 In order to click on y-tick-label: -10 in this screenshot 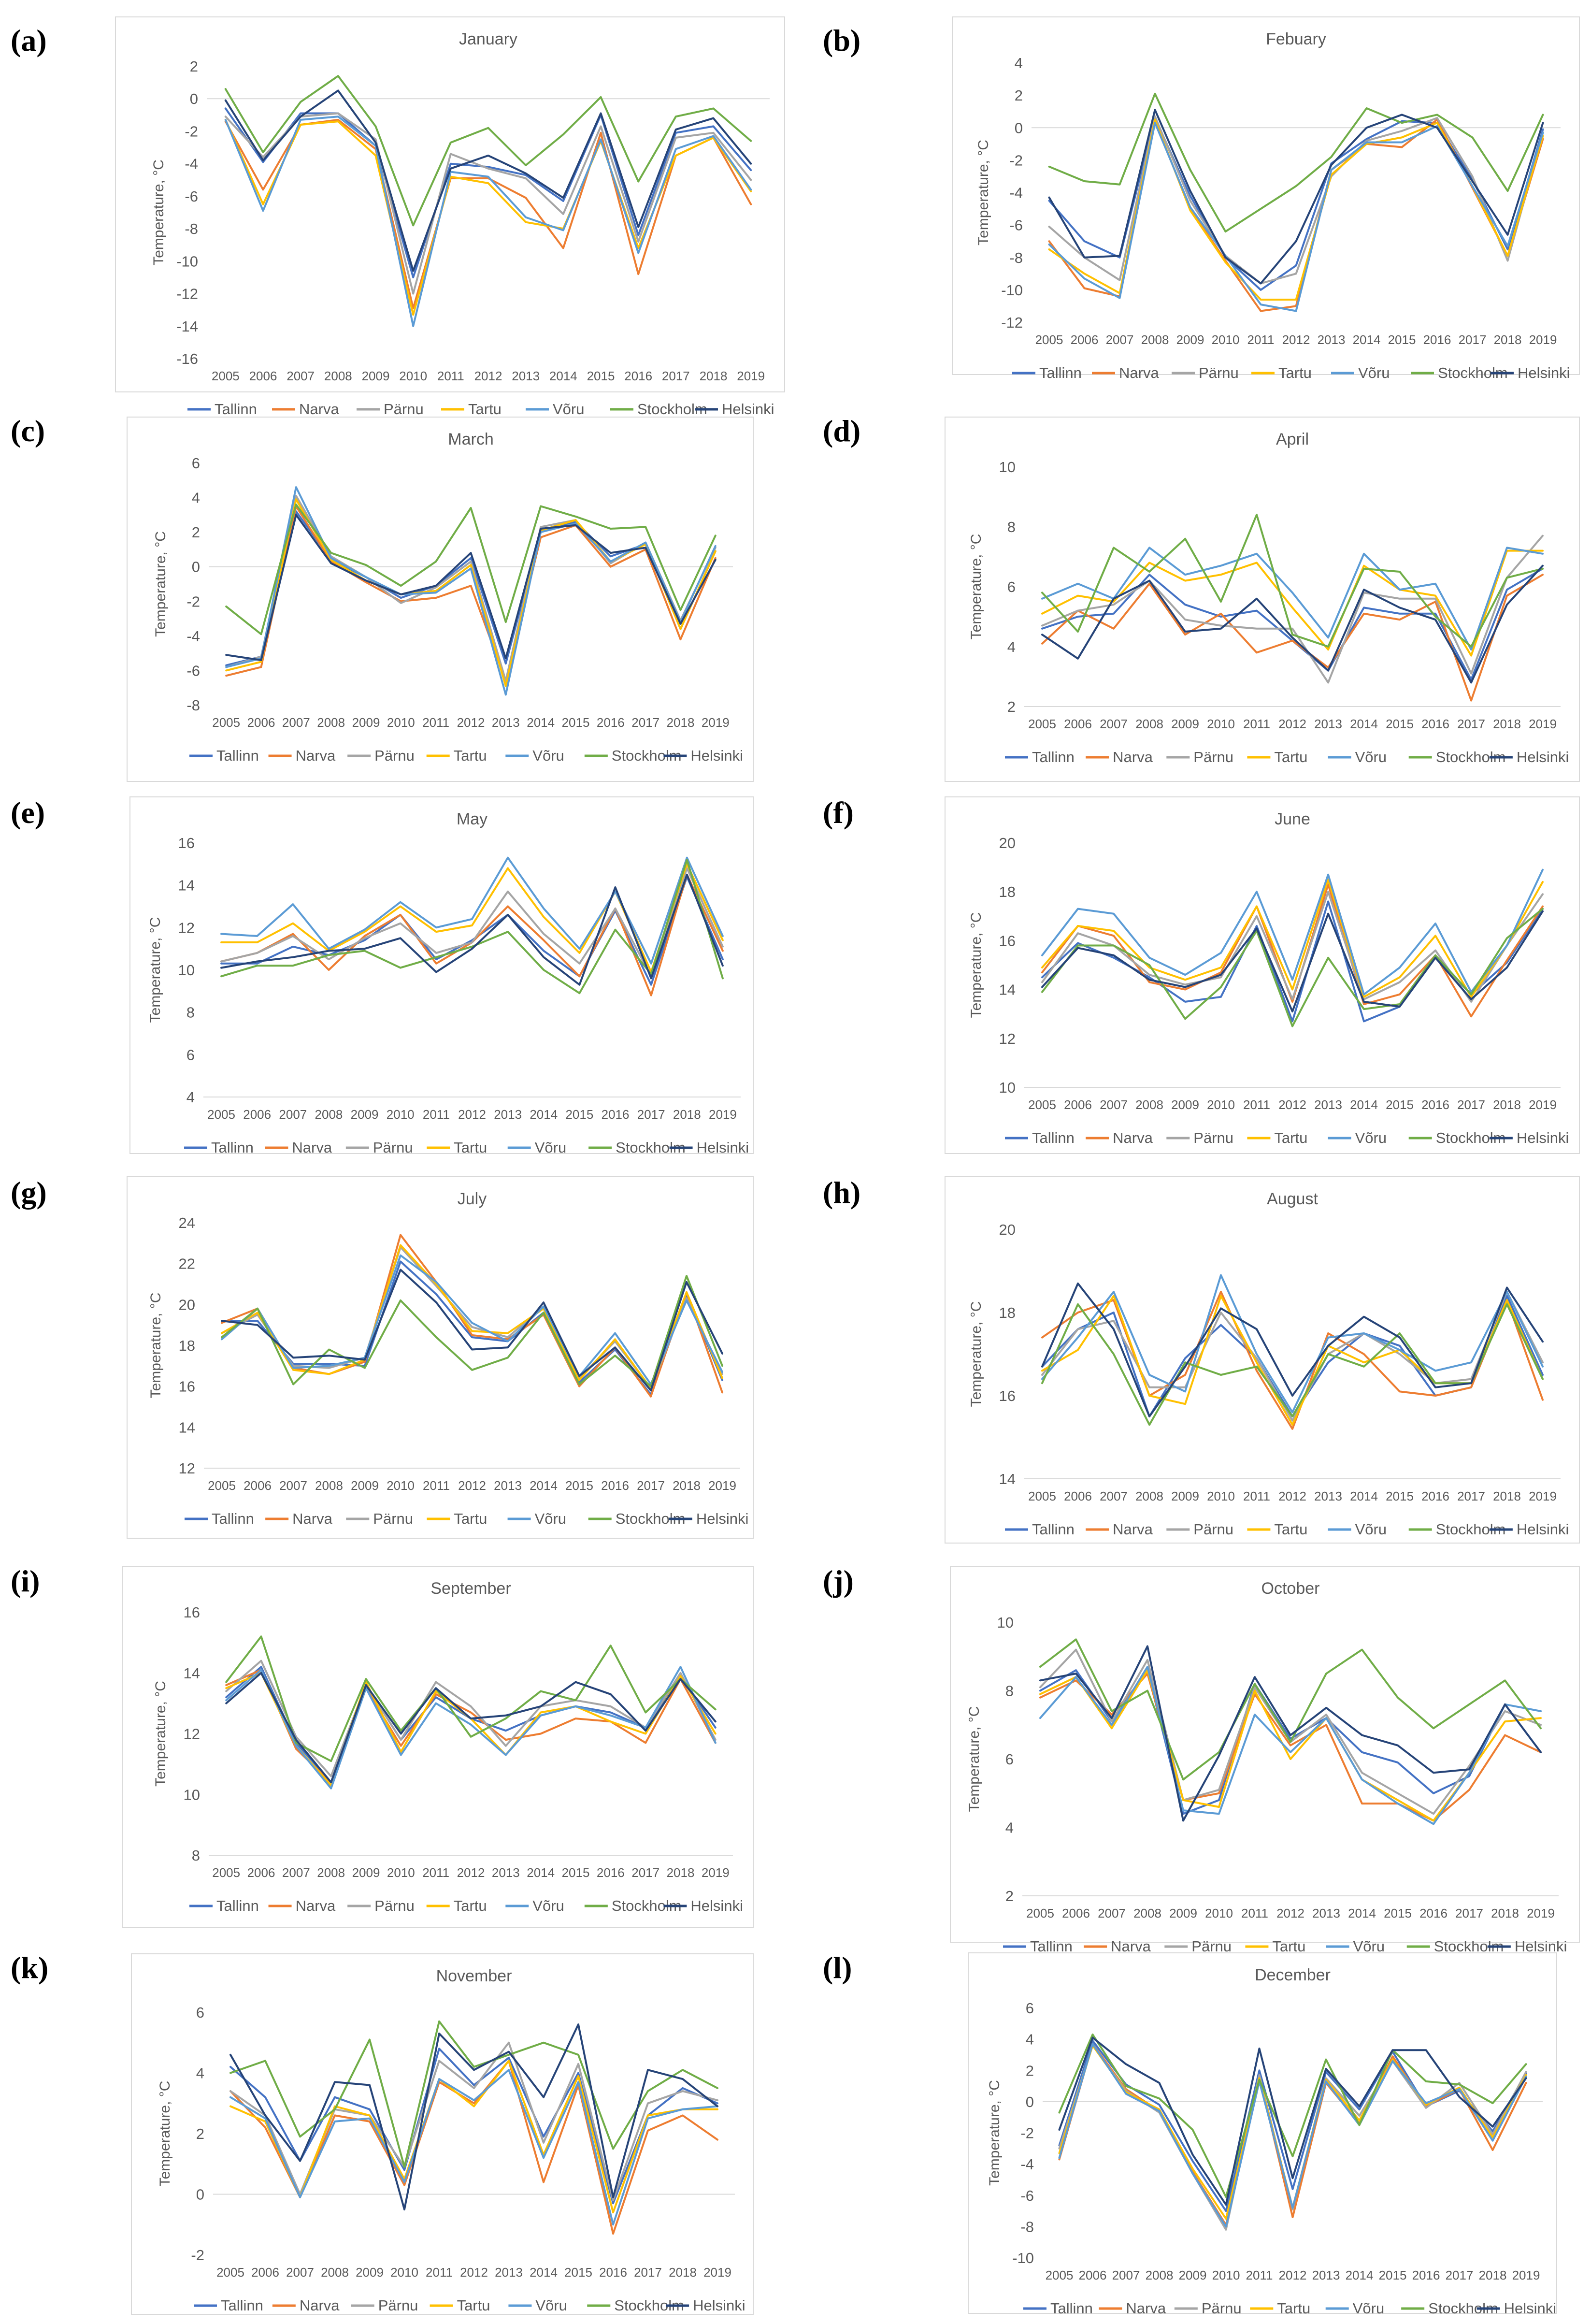, I will do `click(1012, 290)`.